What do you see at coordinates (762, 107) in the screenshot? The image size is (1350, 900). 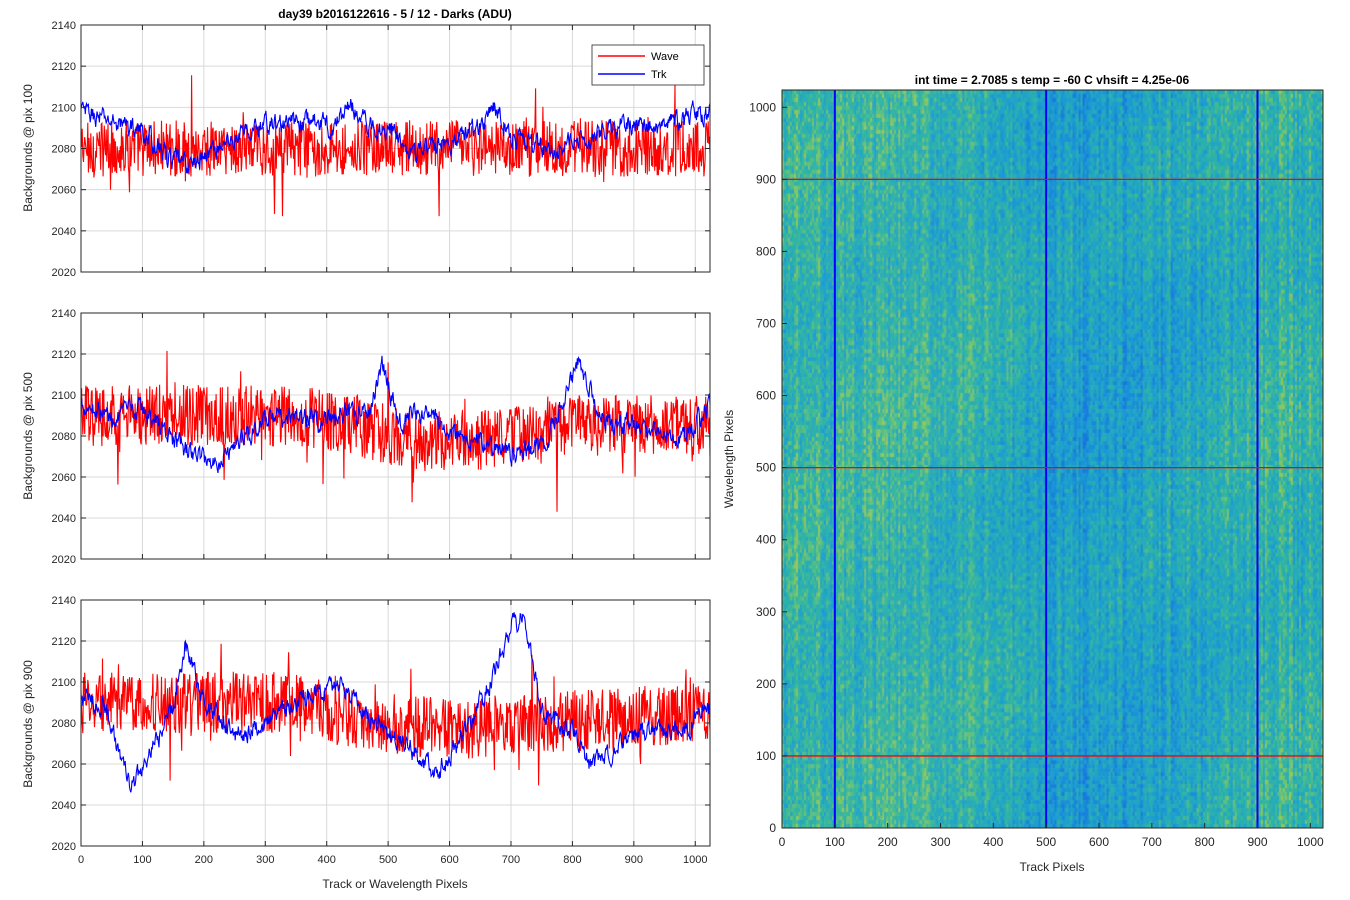 I see `heatmap-y-tick-label: 1000` at bounding box center [762, 107].